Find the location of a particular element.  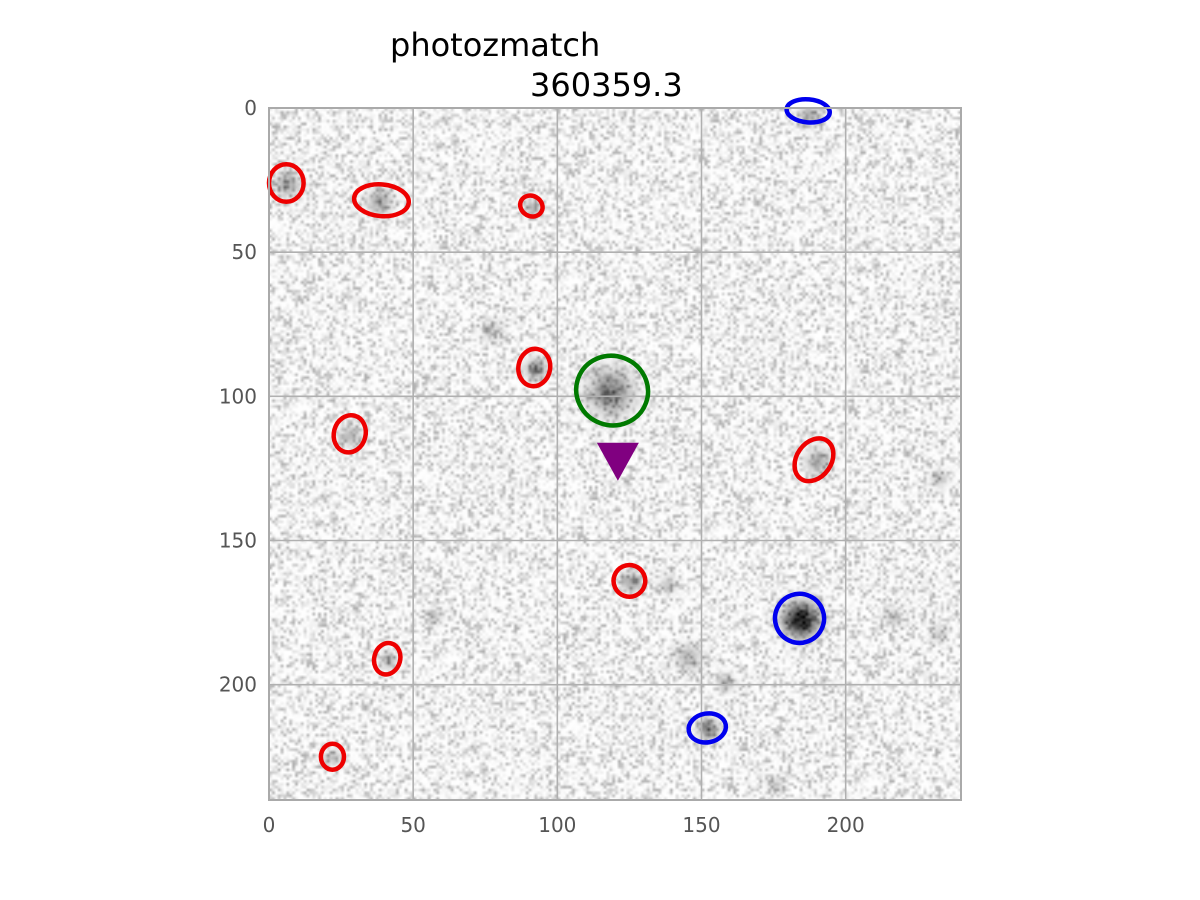

green-ellipse is located at coordinates (612, 390).